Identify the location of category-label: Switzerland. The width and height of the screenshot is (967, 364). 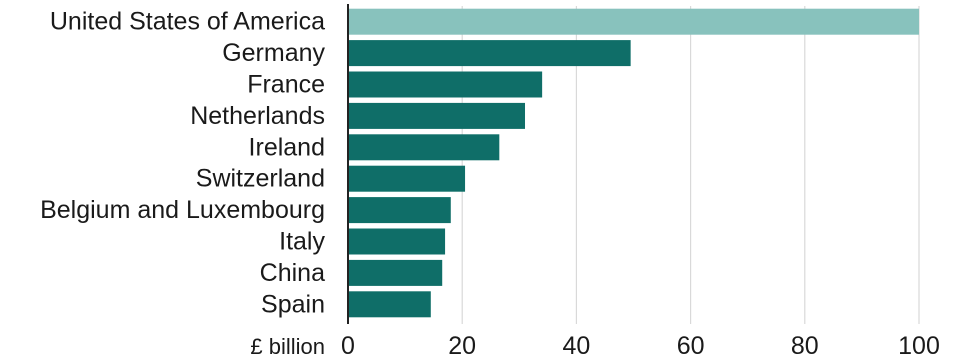
(260, 179).